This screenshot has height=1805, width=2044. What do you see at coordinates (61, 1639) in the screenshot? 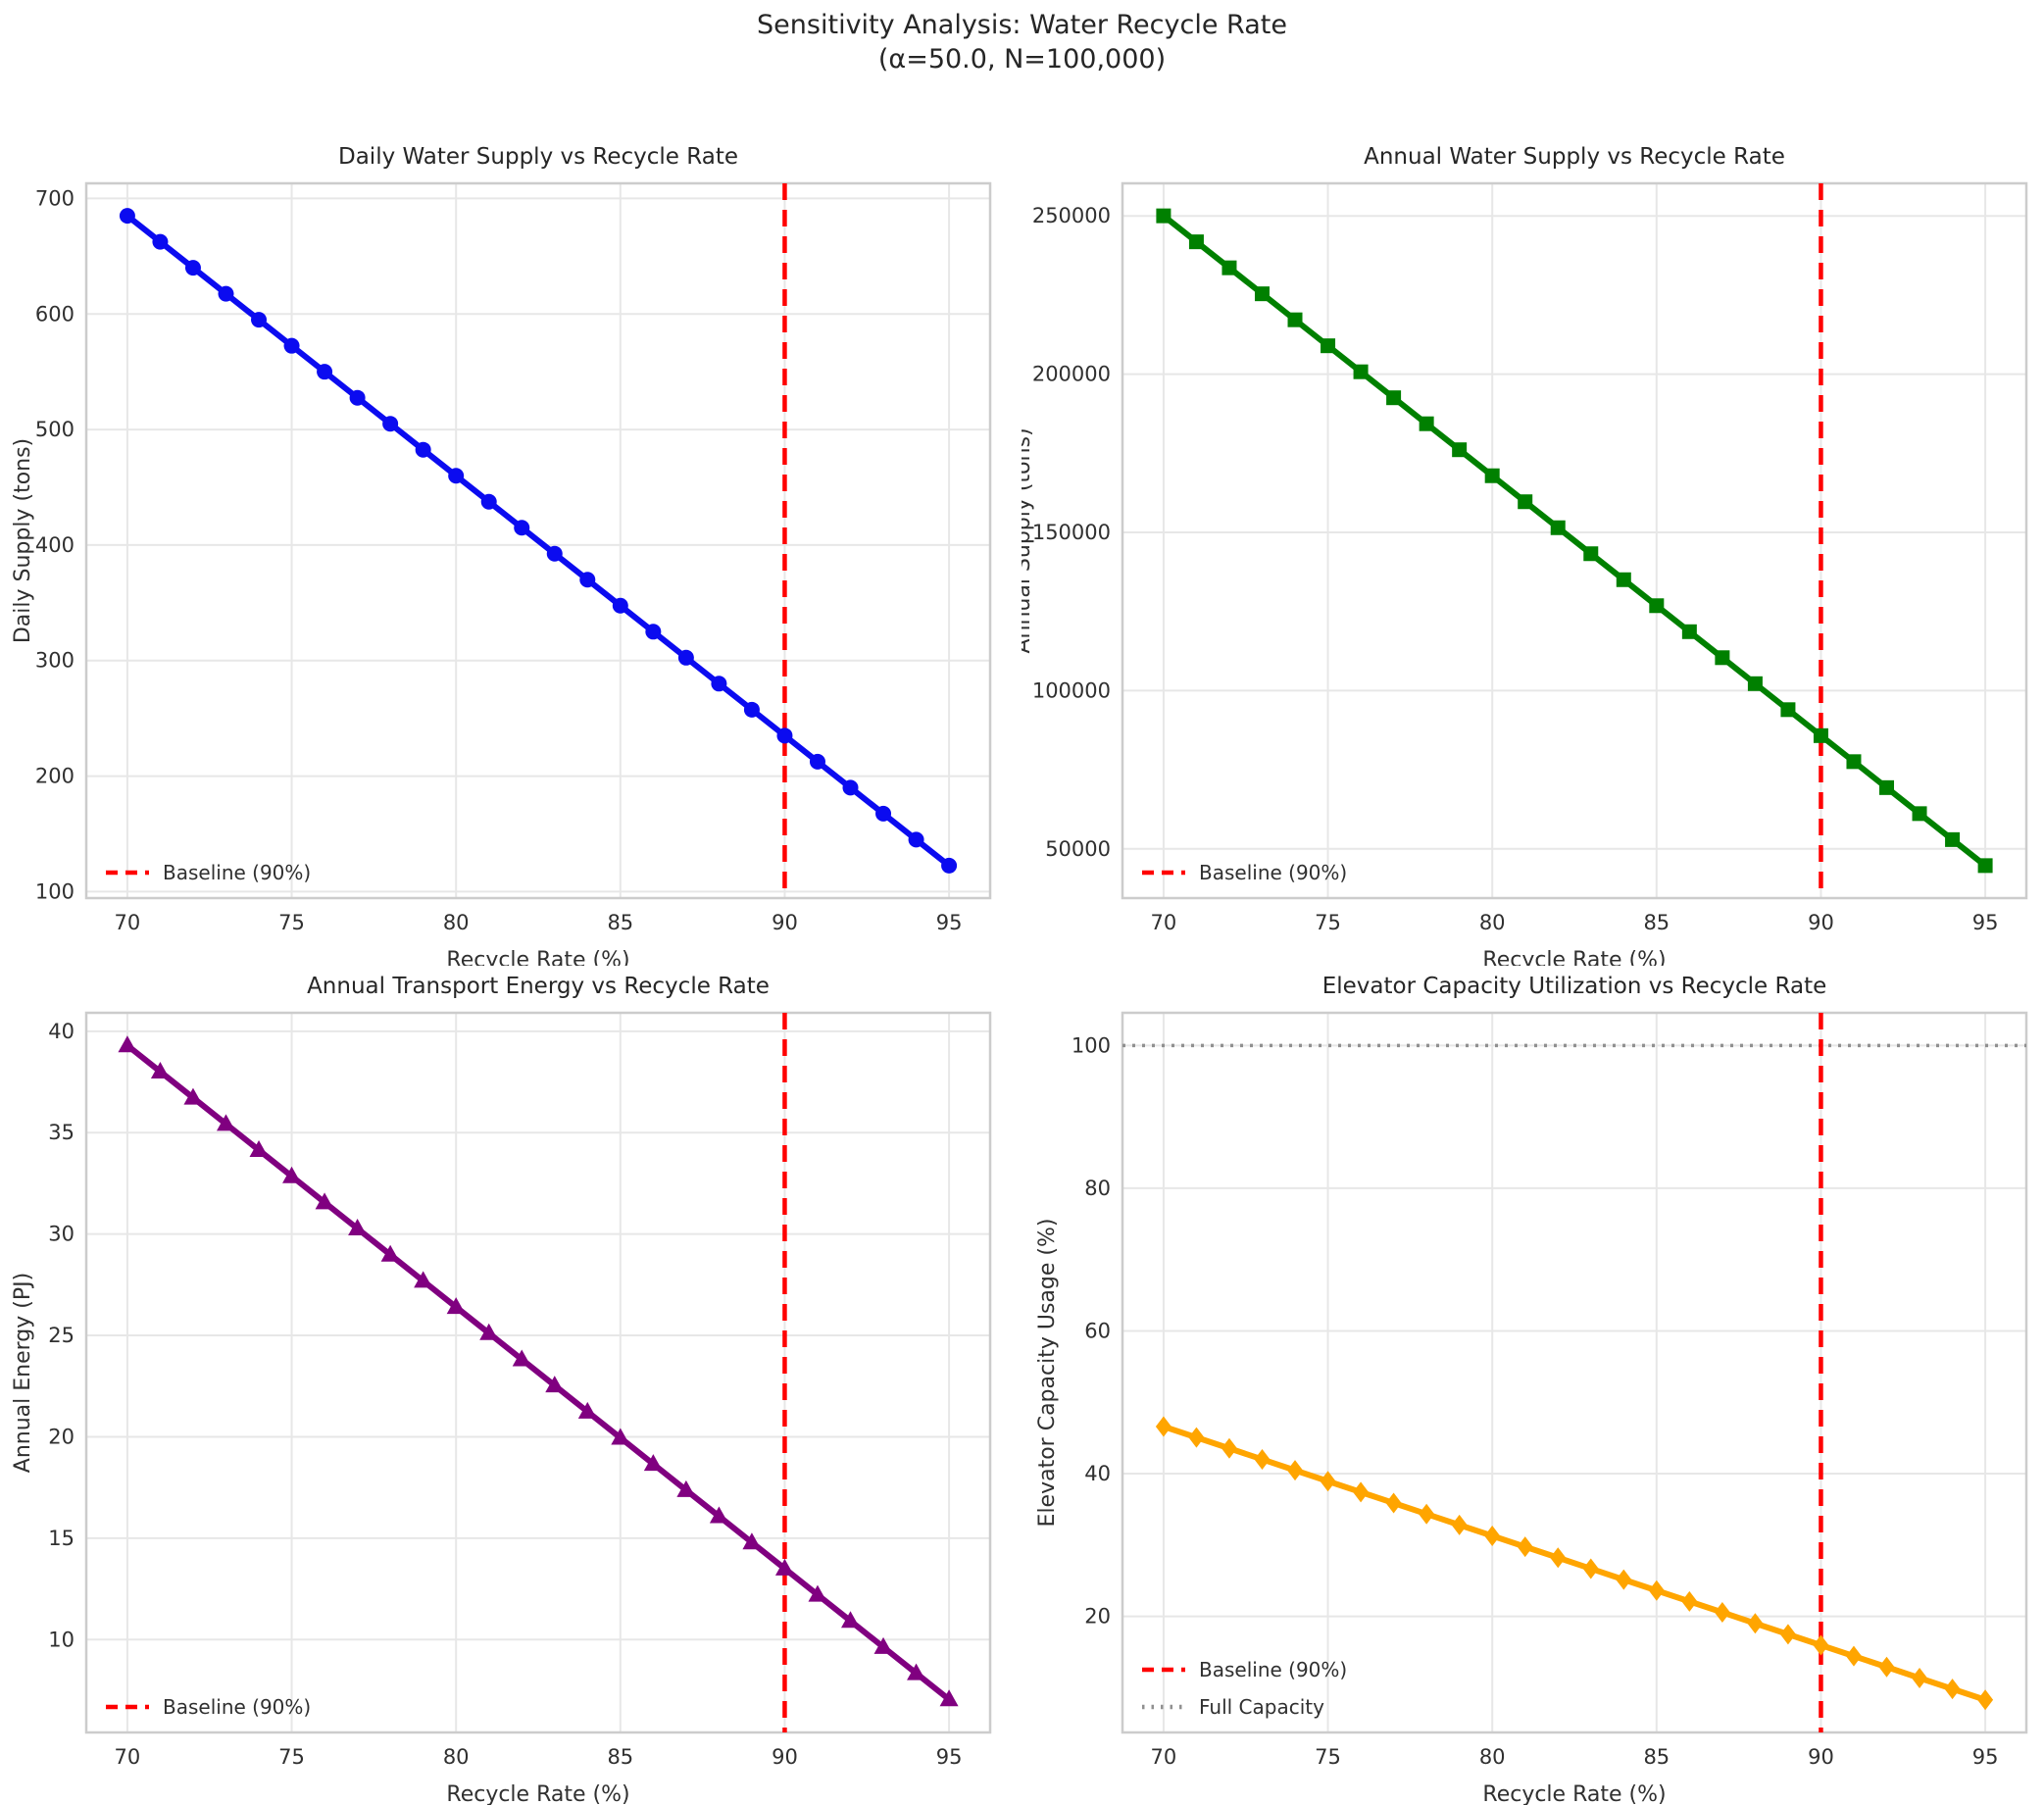
I see `y-tick-label: 10` at bounding box center [61, 1639].